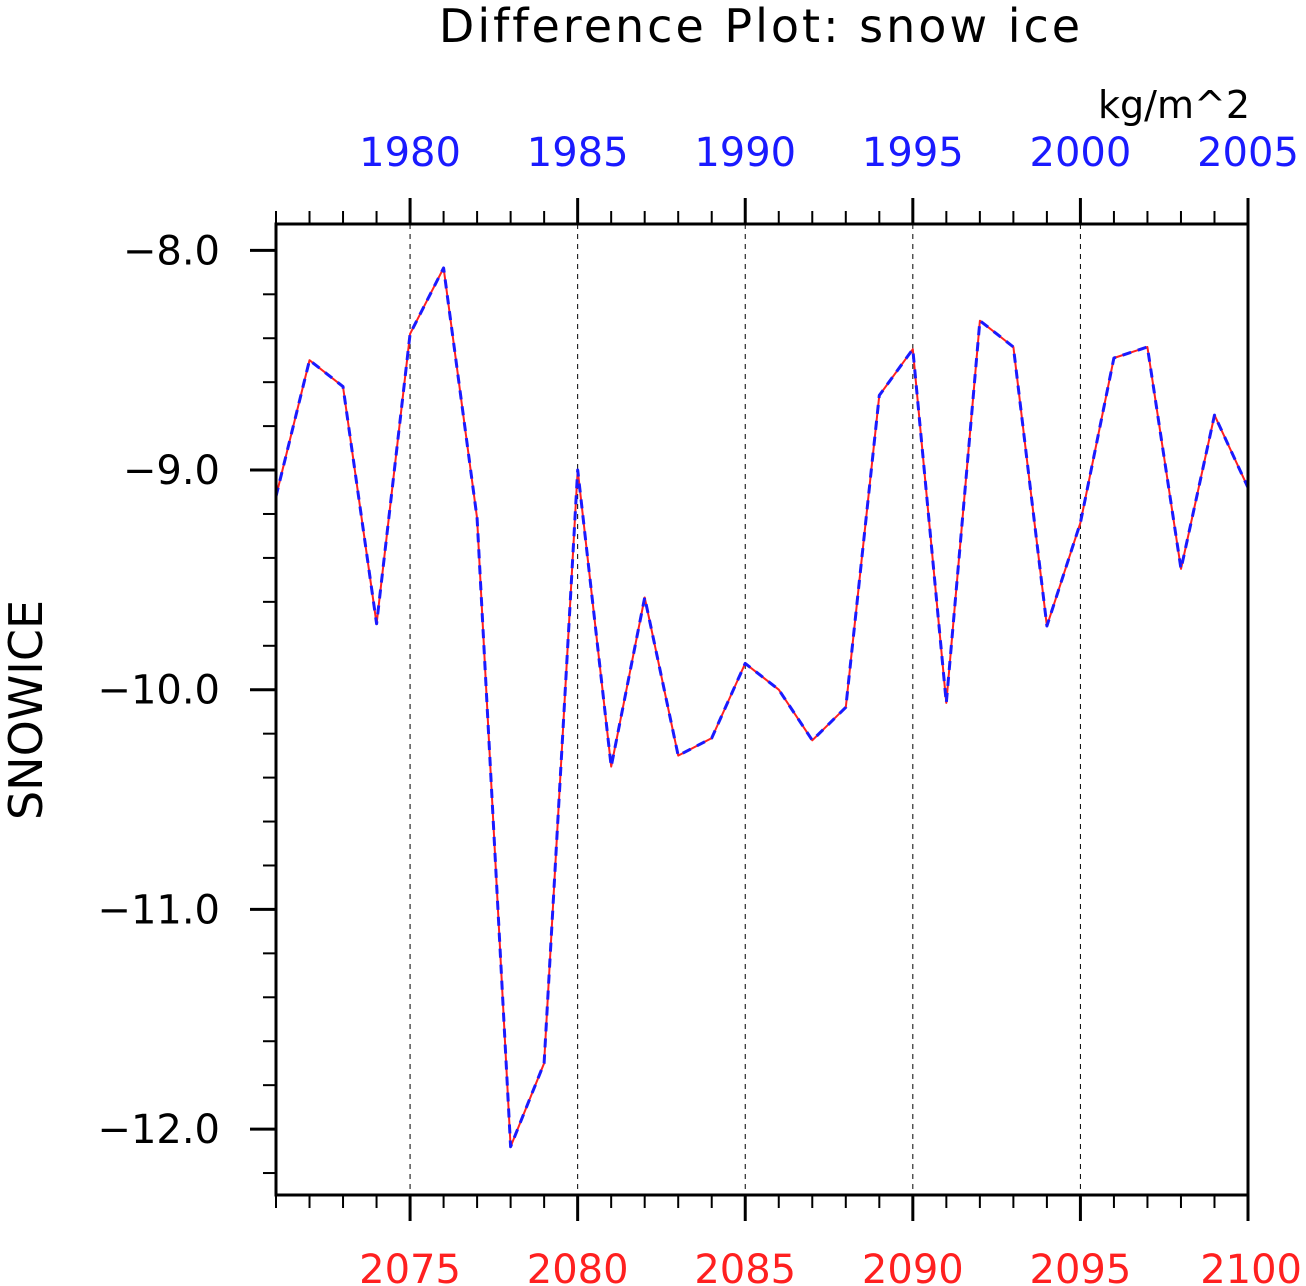  Describe the element at coordinates (26, 710) in the screenshot. I see `y-axis-label: SNOWICE` at that location.